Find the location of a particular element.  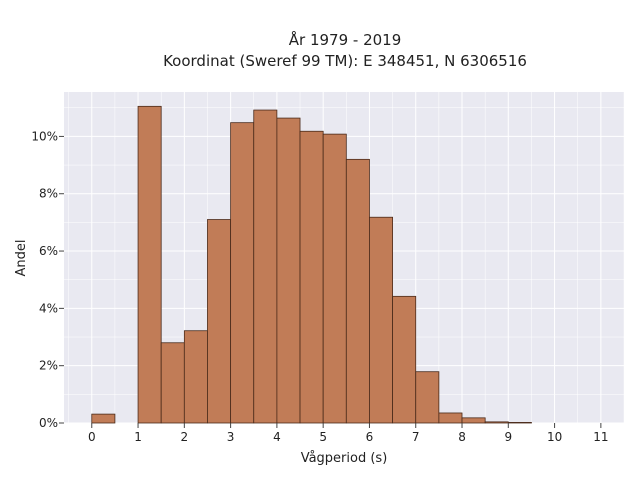

chart-title-line-1: År 1979 - 2019 is located at coordinates (345, 39).